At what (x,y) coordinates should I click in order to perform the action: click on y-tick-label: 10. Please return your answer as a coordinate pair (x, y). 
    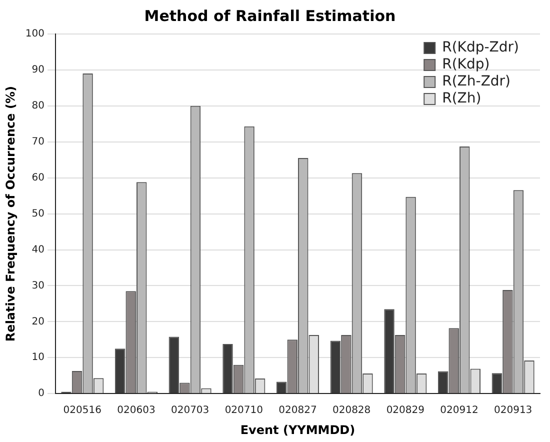
    Looking at the image, I should click on (38, 358).